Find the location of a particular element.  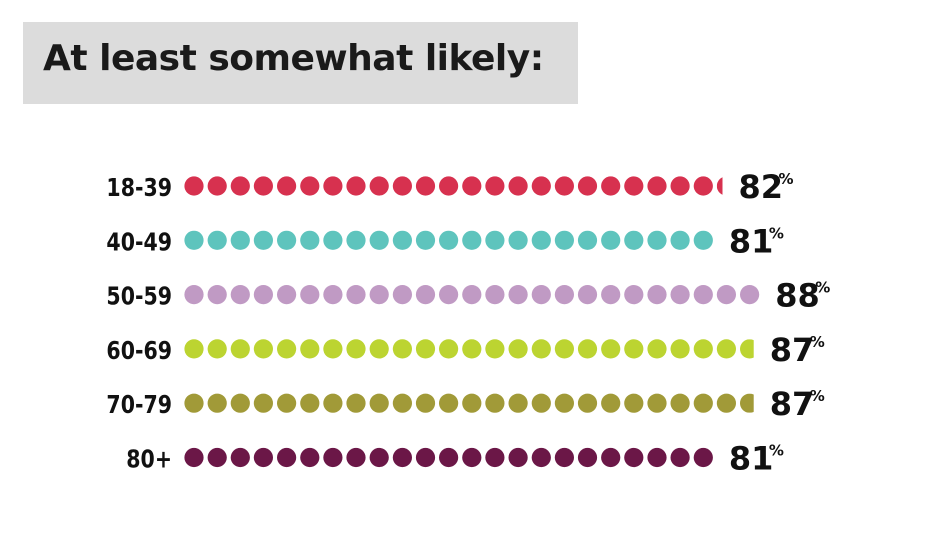

value-label: 81 is located at coordinates (751, 241).